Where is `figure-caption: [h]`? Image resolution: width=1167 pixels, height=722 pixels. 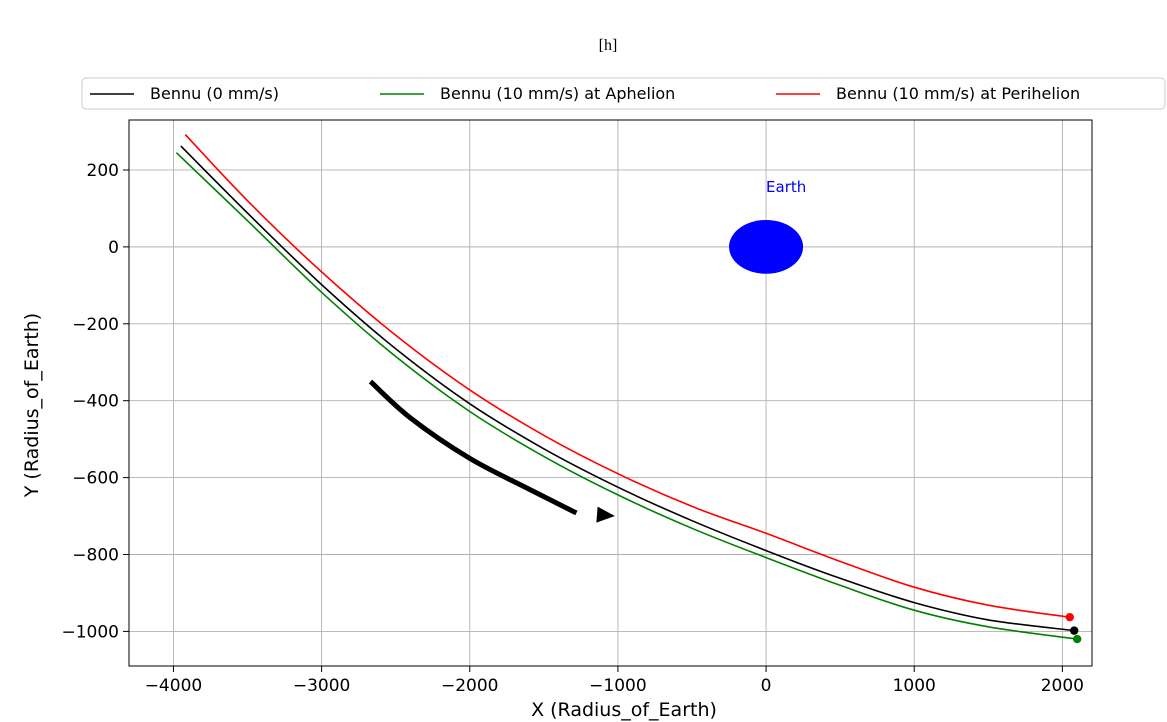
figure-caption: [h] is located at coordinates (608, 45).